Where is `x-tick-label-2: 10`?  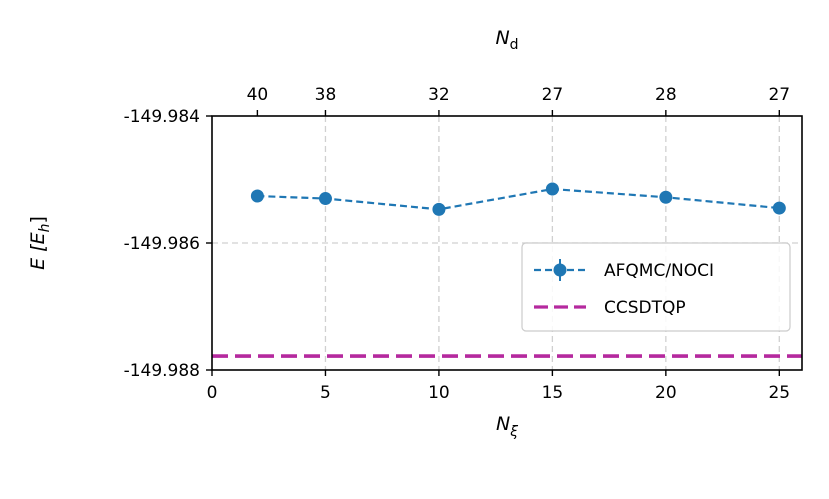
x-tick-label-2: 10 is located at coordinates (439, 393).